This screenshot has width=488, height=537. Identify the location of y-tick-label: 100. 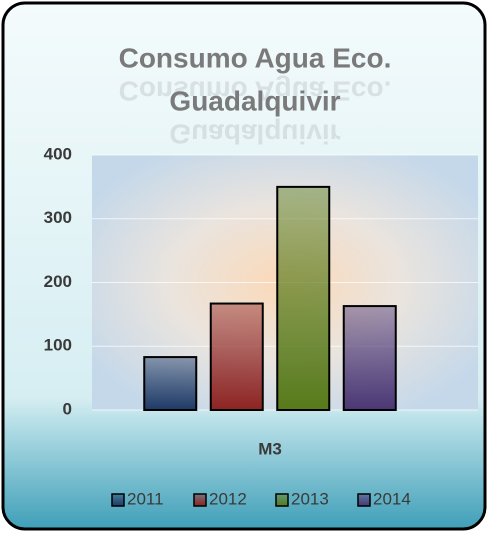
(58, 345).